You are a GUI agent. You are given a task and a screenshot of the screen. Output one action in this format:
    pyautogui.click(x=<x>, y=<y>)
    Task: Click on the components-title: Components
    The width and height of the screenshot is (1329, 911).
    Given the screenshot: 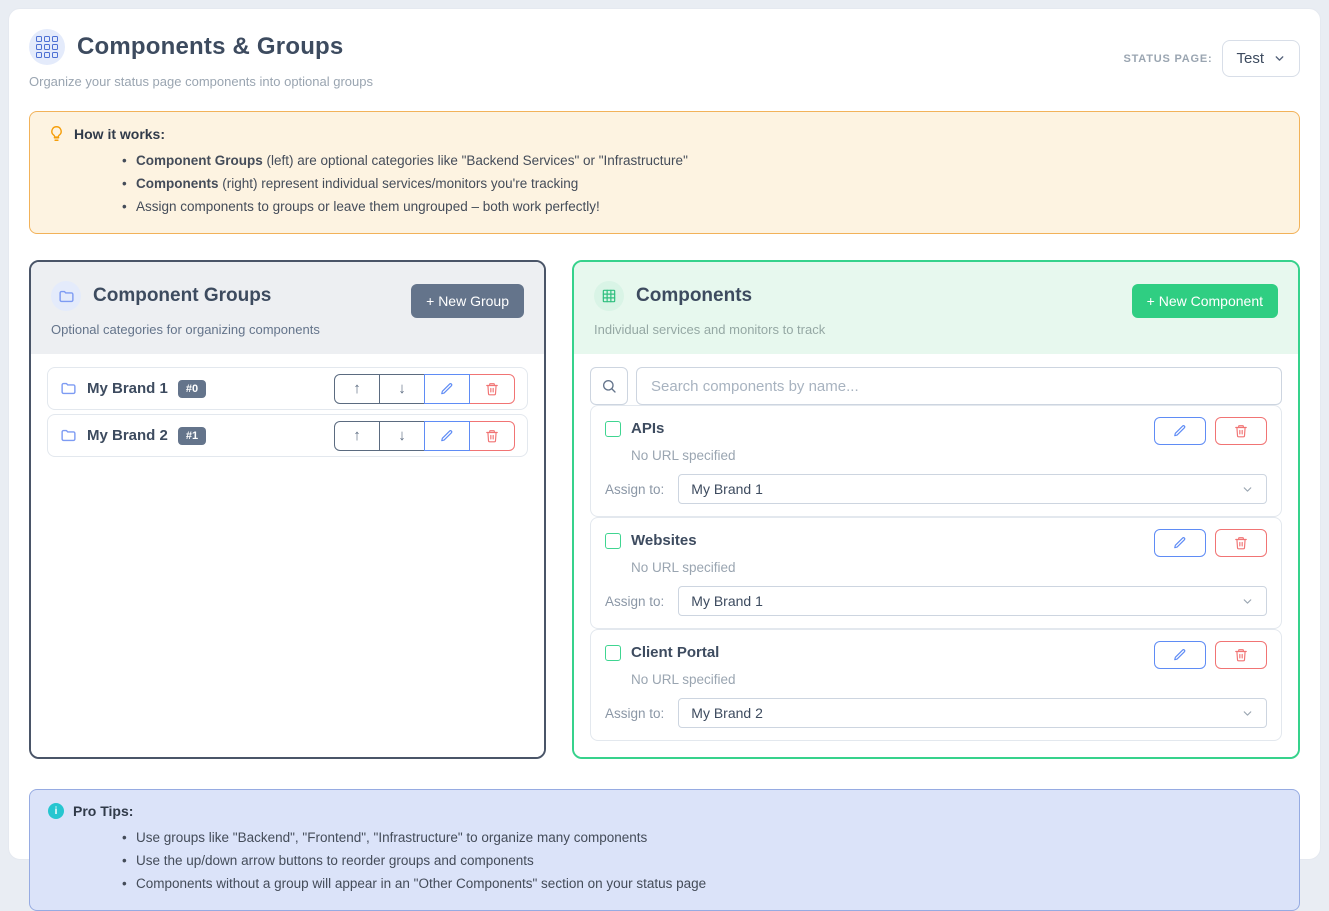 What is the action you would take?
    pyautogui.click(x=694, y=295)
    